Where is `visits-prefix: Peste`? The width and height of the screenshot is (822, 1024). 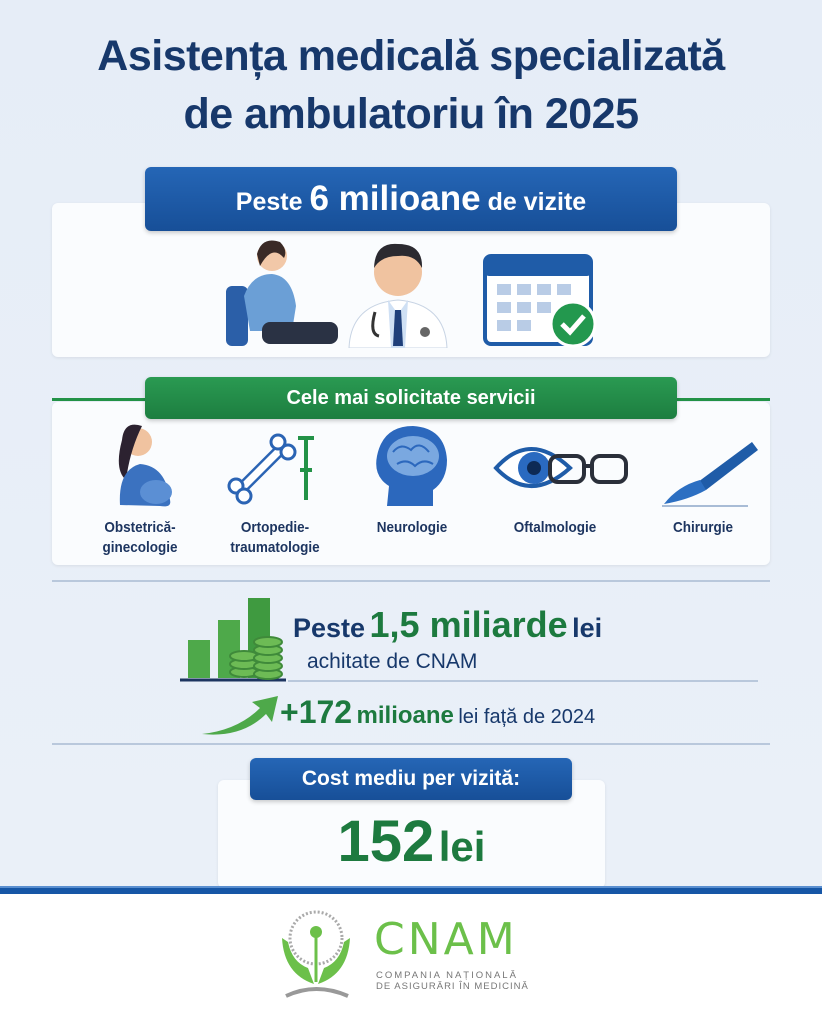
visits-prefix: Peste is located at coordinates (269, 202).